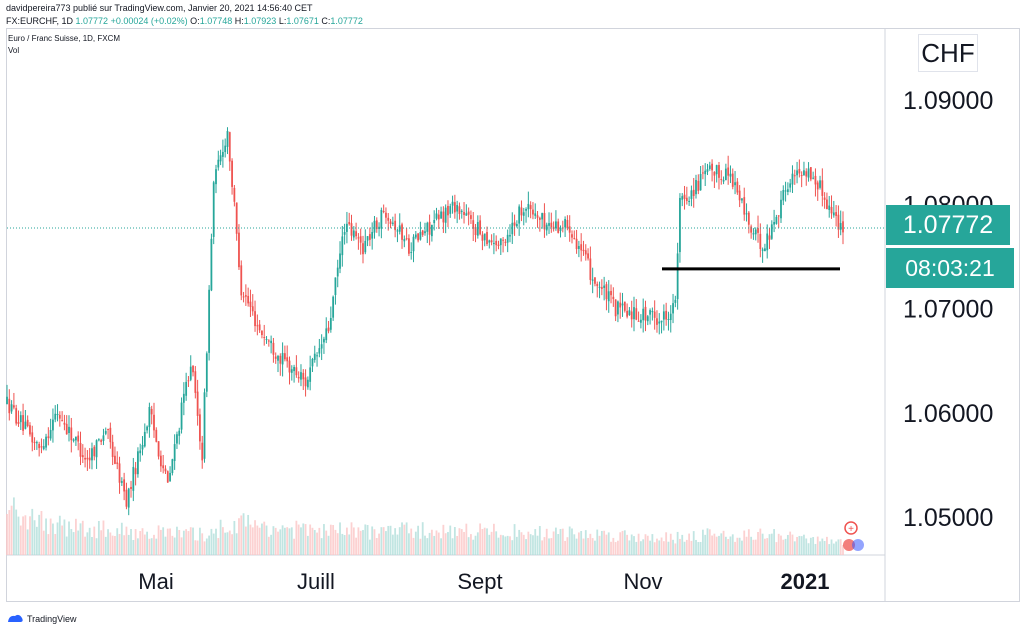 This screenshot has width=1024, height=631. I want to click on time-axis: Mai Juill Sept Nov 2021, so click(483, 581).